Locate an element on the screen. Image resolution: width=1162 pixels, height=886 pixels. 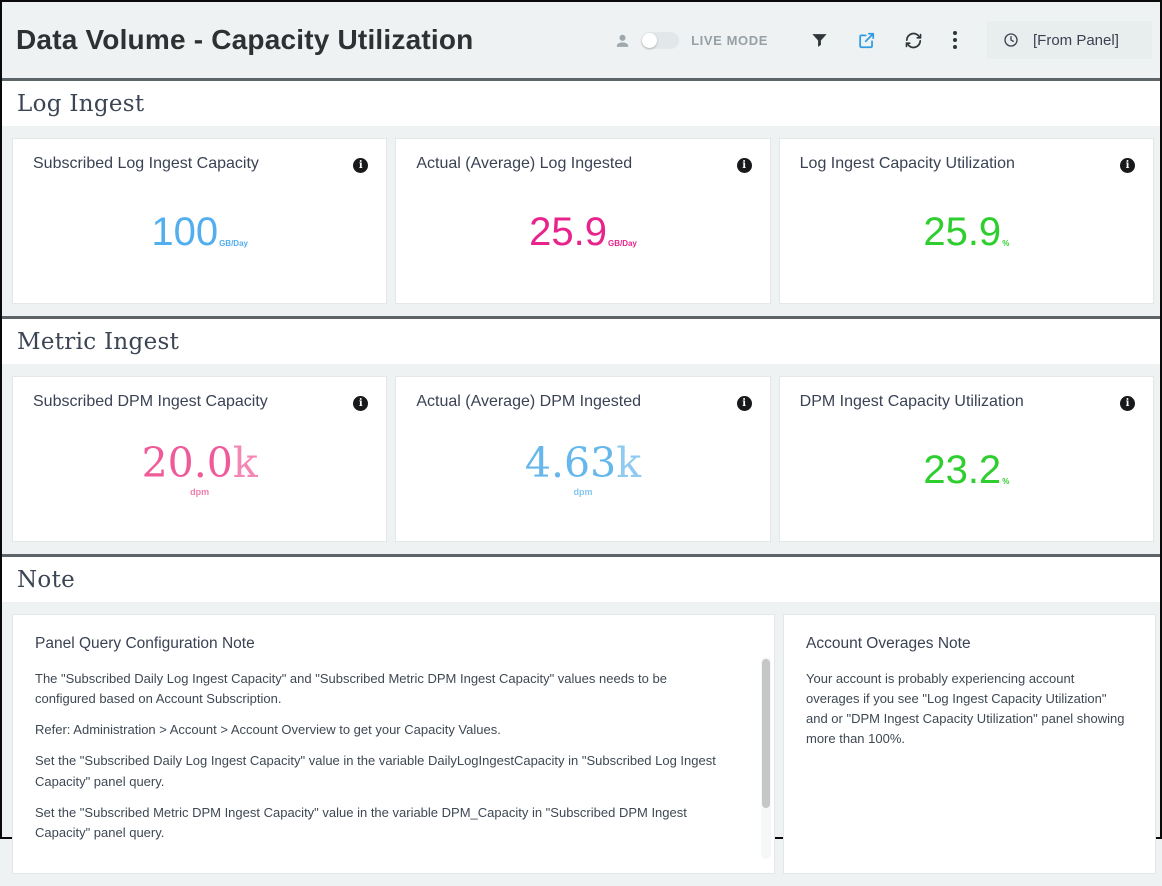
live-mode-label: LIVE MODE is located at coordinates (729, 40).